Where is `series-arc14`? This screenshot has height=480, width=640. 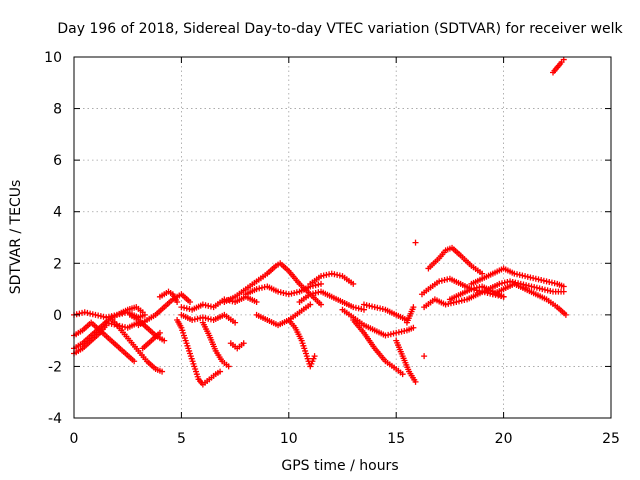 series-arc14 is located at coordinates (215, 344).